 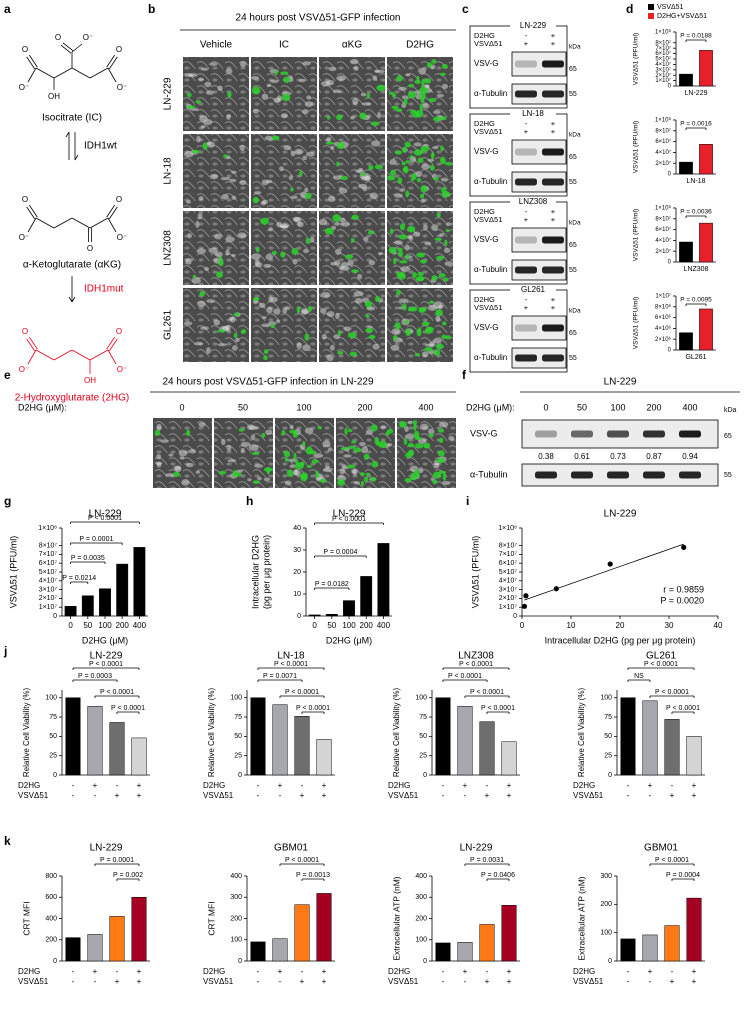 I want to click on dose: 200, so click(x=653, y=407).